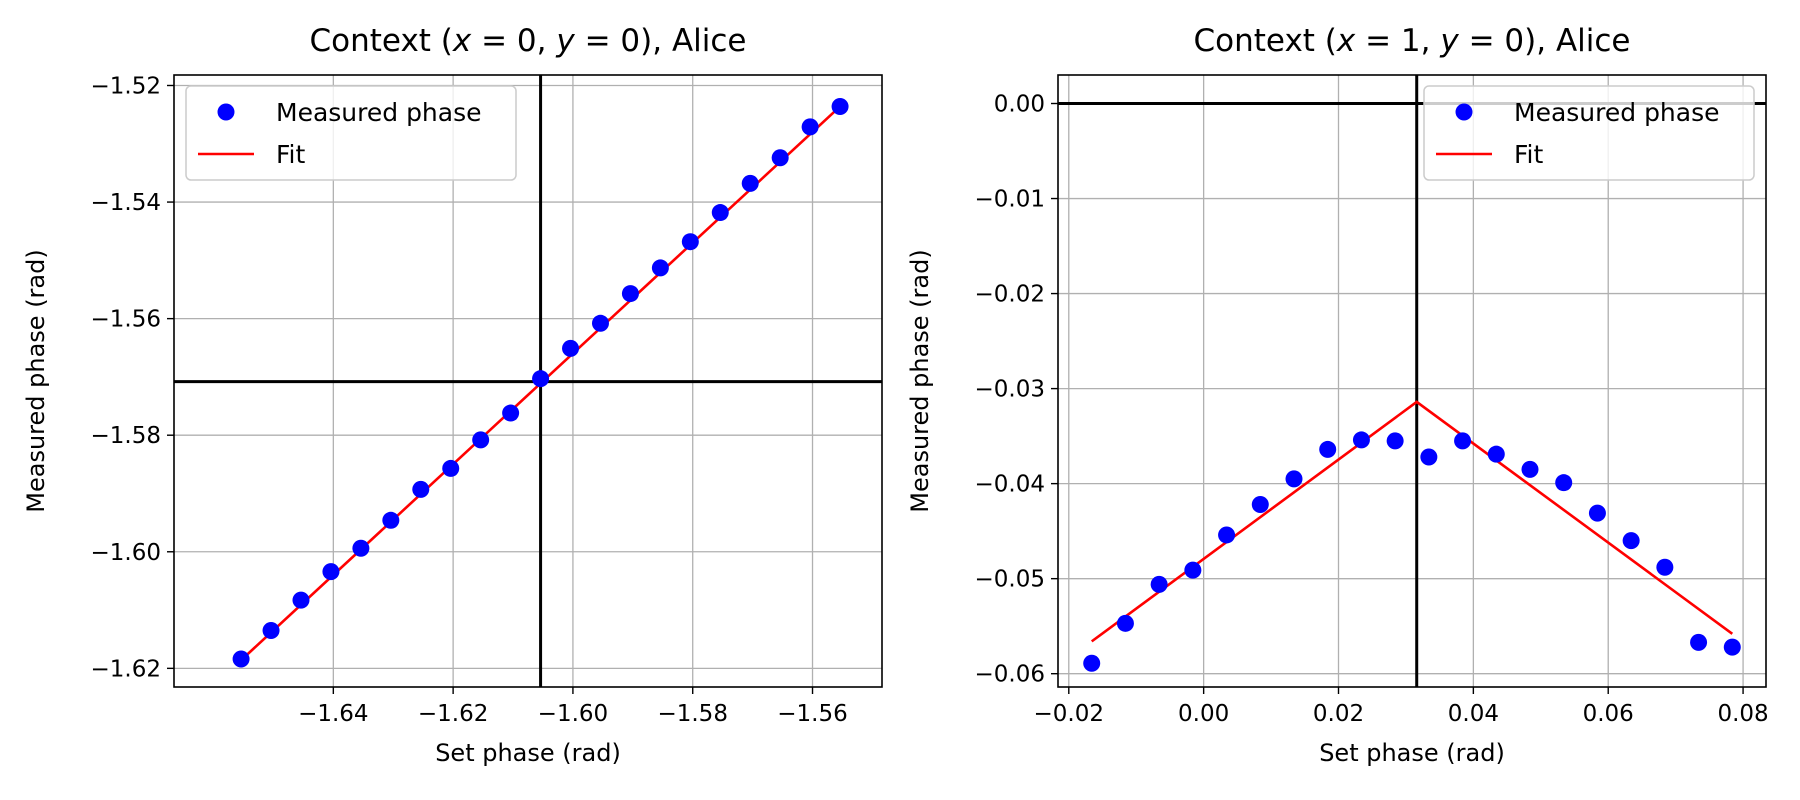 The image size is (1800, 800). What do you see at coordinates (1397, 41) in the screenshot?
I see `chart-2-title-part: = 1,` at bounding box center [1397, 41].